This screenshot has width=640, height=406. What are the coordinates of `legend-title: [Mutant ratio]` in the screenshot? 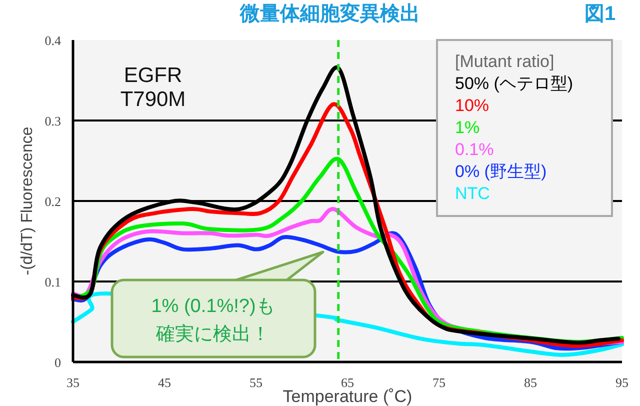 It's located at (504, 61).